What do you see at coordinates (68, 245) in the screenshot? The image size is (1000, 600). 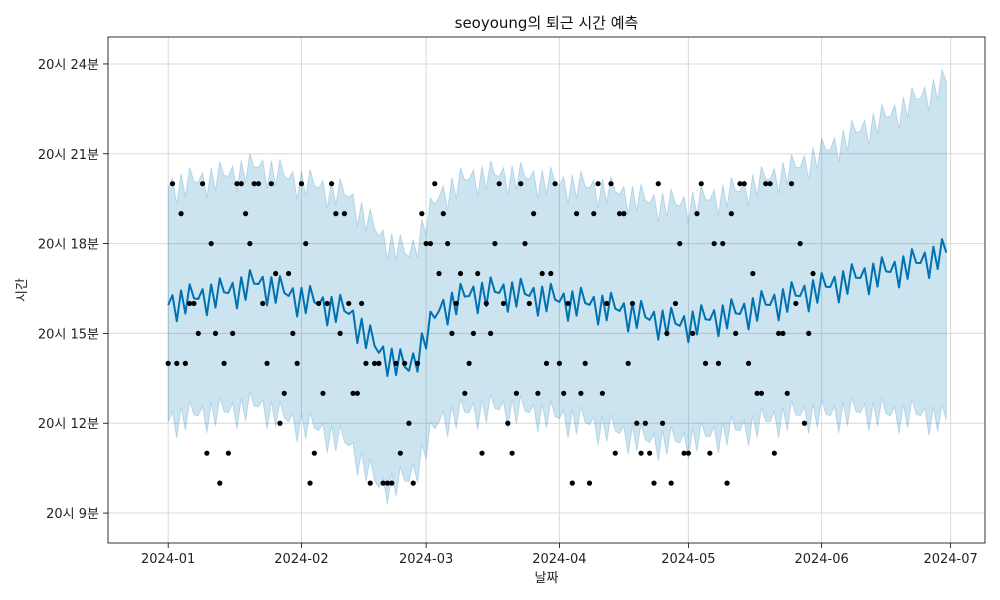 I see `y-tick-label: 20시 18분` at bounding box center [68, 245].